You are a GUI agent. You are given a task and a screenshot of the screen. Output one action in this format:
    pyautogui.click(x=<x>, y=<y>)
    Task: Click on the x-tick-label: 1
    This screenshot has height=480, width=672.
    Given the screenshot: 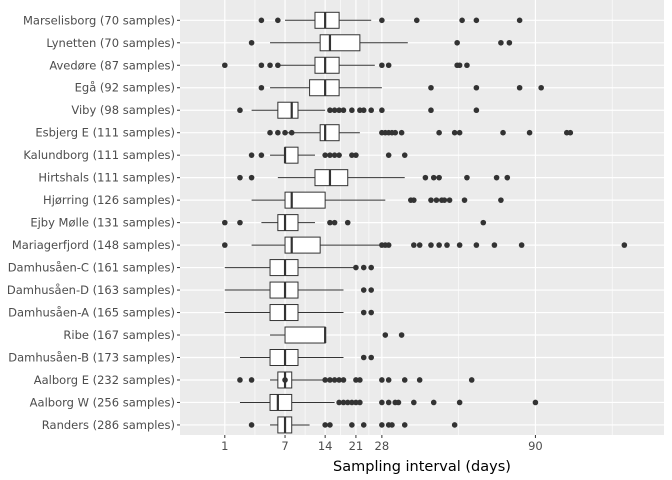 What is the action you would take?
    pyautogui.click(x=224, y=446)
    